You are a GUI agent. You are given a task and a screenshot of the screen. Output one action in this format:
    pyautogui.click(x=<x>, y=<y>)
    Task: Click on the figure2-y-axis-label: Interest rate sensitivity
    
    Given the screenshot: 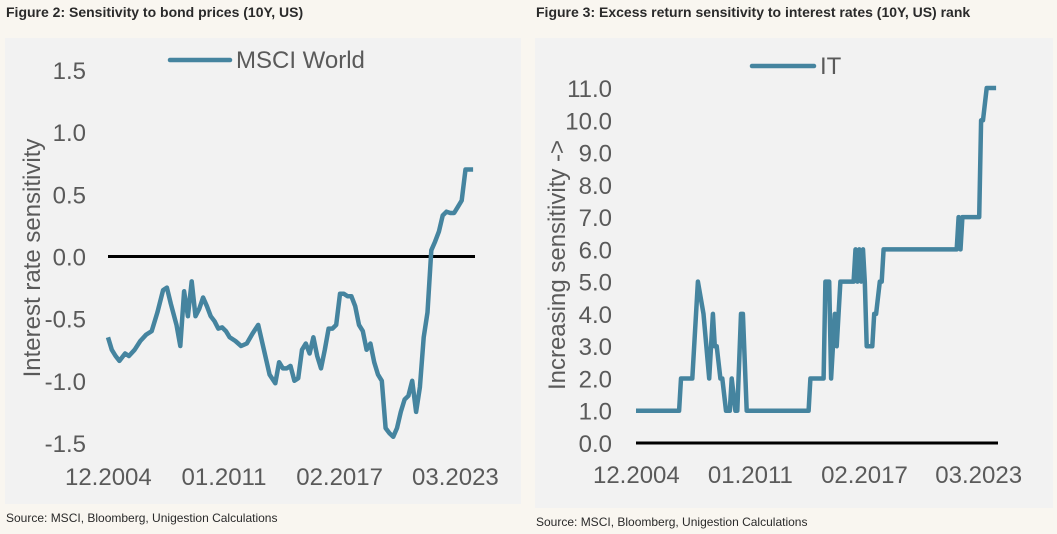 What is the action you would take?
    pyautogui.click(x=32, y=258)
    